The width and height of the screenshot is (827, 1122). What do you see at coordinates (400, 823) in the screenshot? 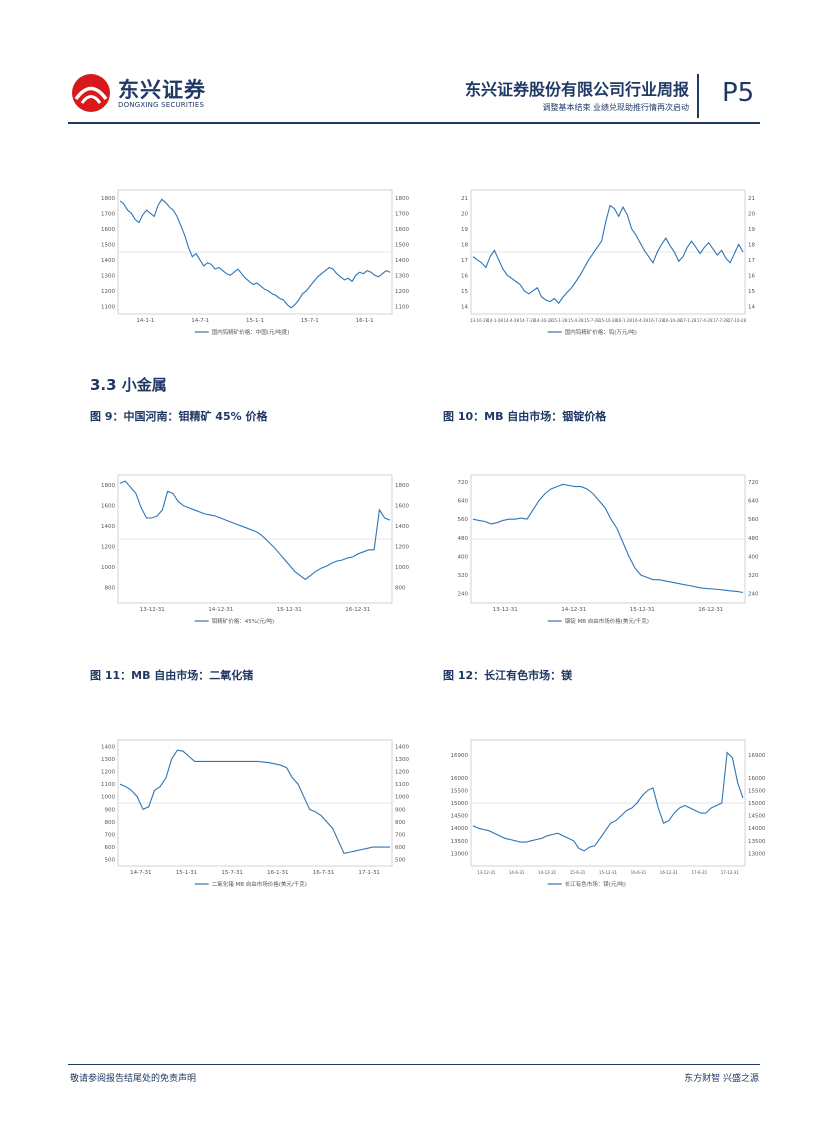
I see `y-tick-label-right: 800` at bounding box center [400, 823].